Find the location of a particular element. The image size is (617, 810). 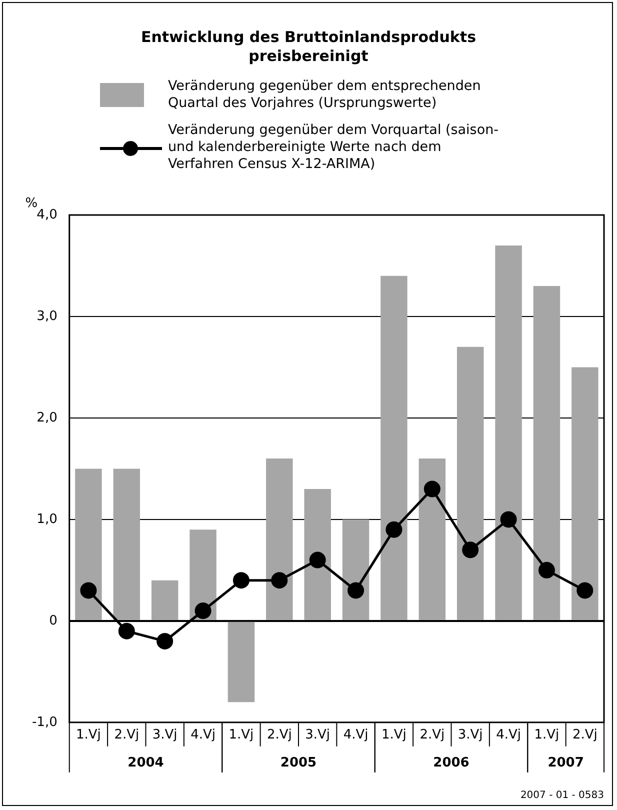

text: 2007 - 01 - 0583 is located at coordinates (562, 795).